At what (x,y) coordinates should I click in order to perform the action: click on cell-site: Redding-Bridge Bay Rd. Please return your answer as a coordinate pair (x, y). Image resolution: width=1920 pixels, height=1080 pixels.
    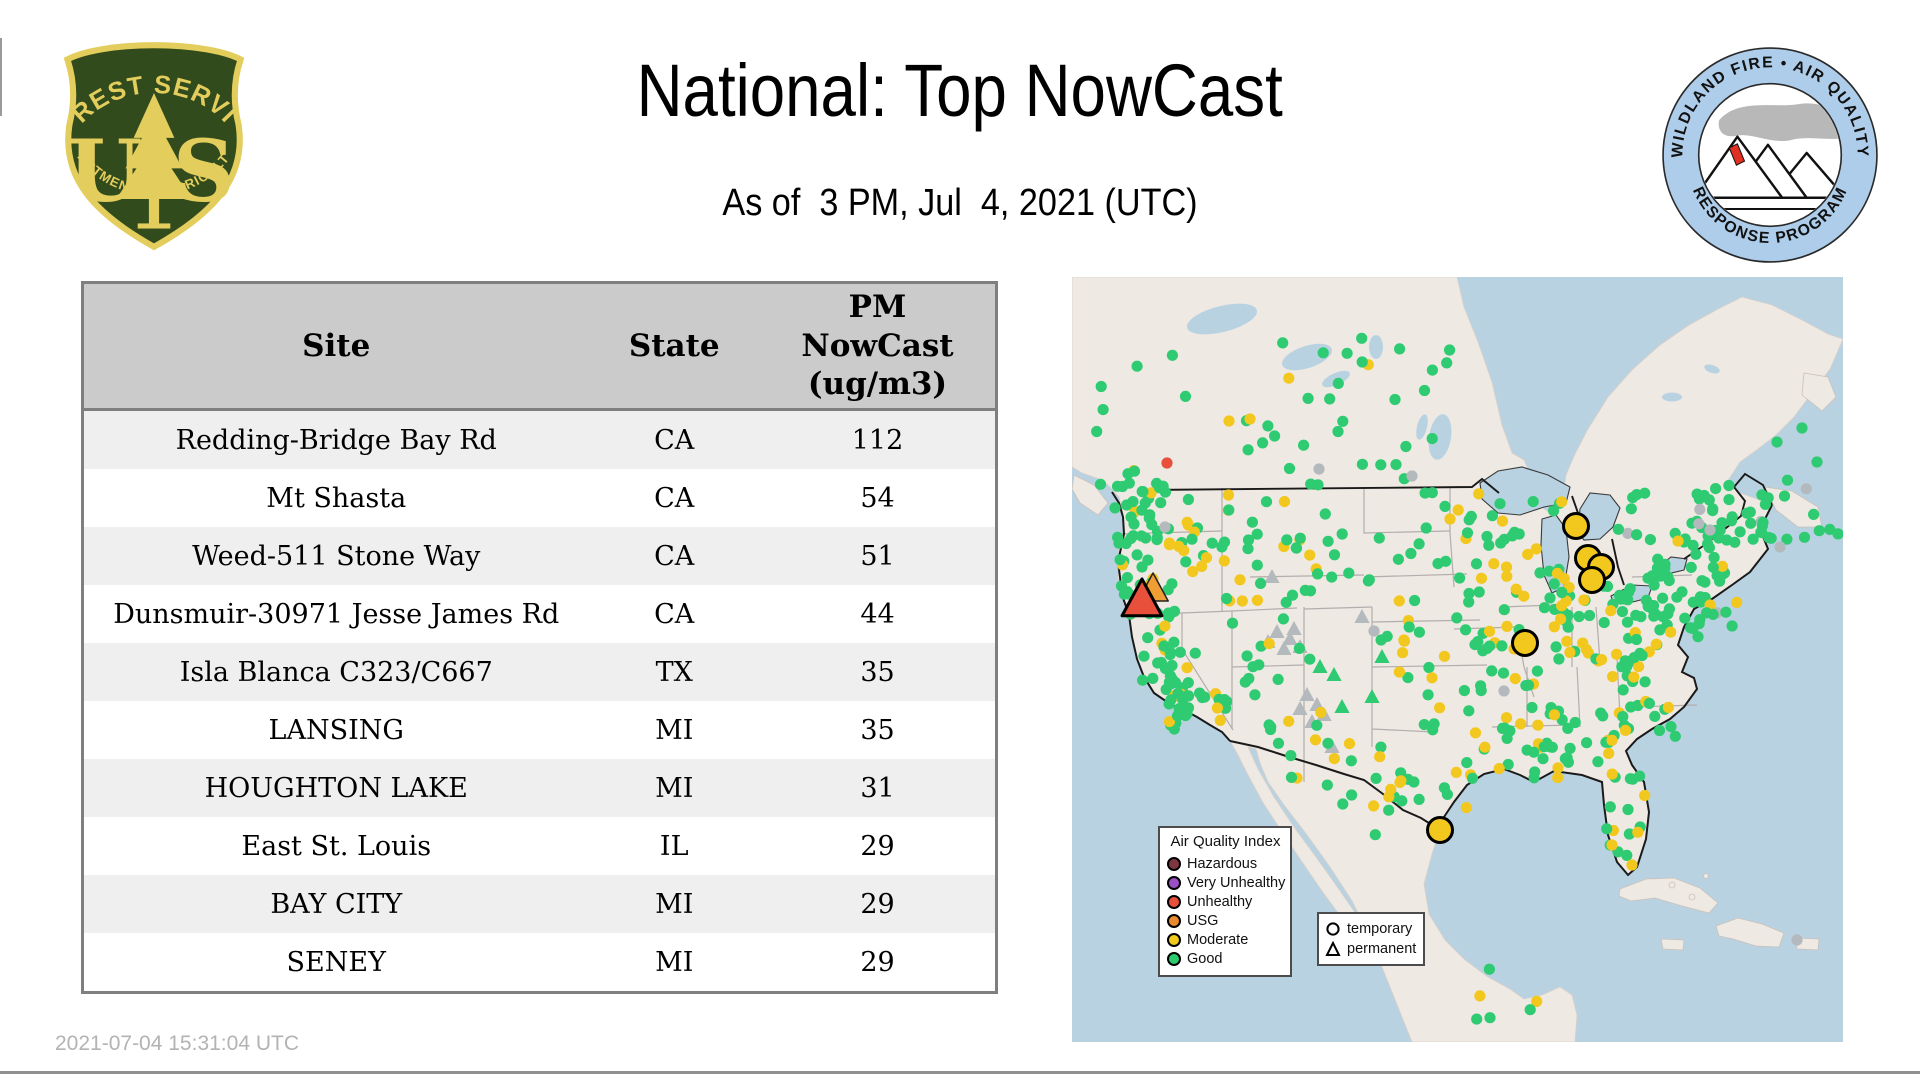
    Looking at the image, I should click on (335, 439).